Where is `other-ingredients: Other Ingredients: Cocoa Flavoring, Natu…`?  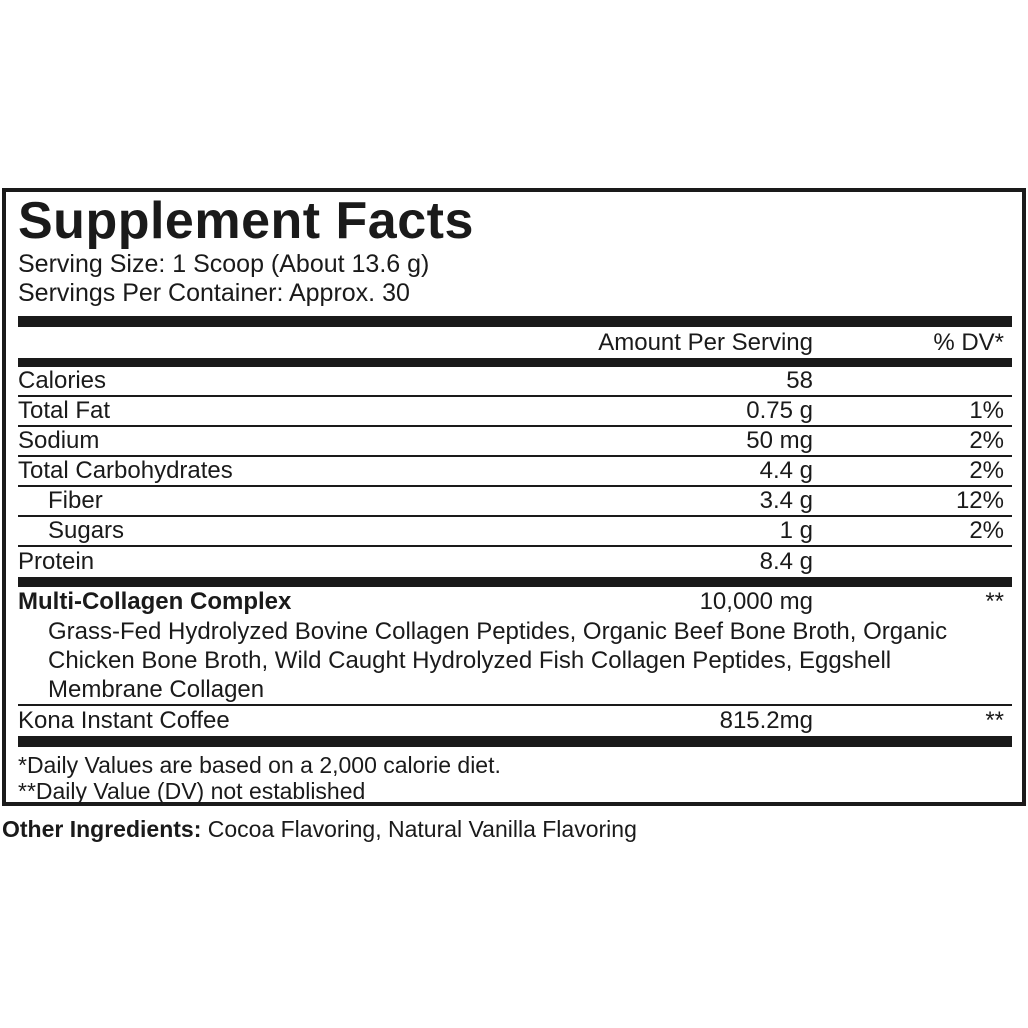 other-ingredients: Other Ingredients: Cocoa Flavoring, Natu… is located at coordinates (319, 829).